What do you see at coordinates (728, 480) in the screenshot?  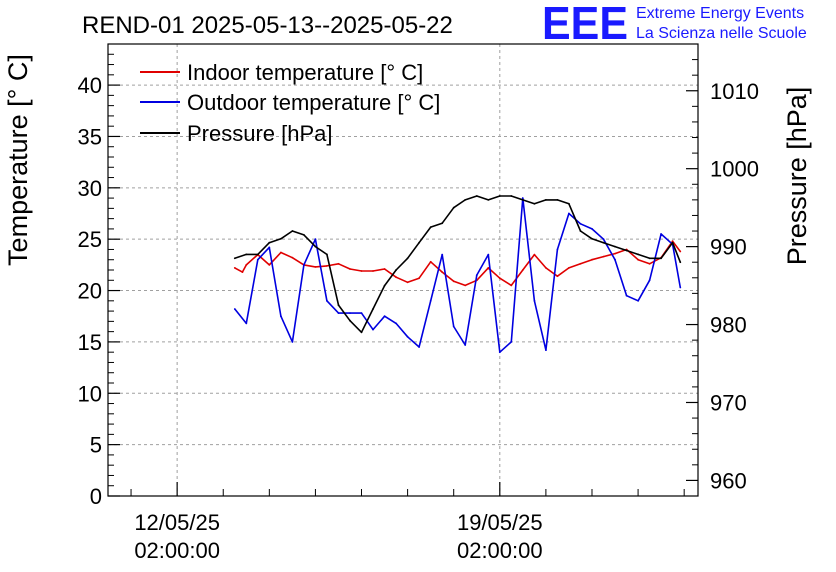 I see `y2-tick-label: 960` at bounding box center [728, 480].